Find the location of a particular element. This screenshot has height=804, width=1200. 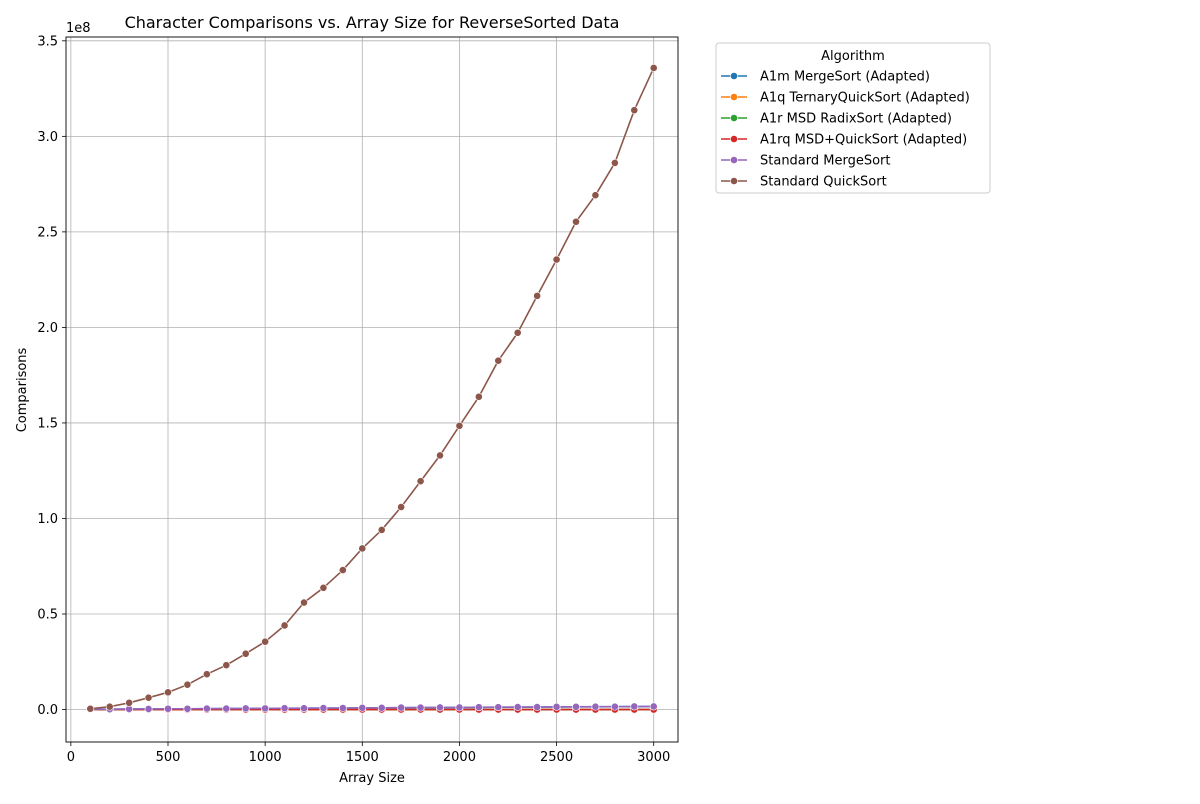

legend-entry: A1m MergeSort (Adapted) is located at coordinates (825, 77).